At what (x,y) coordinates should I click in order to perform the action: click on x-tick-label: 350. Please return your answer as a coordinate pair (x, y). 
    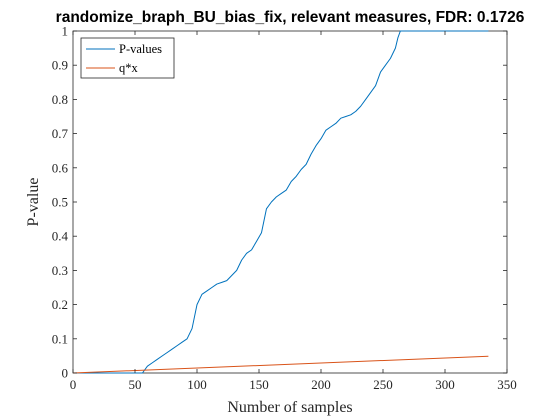
    Looking at the image, I should click on (507, 384).